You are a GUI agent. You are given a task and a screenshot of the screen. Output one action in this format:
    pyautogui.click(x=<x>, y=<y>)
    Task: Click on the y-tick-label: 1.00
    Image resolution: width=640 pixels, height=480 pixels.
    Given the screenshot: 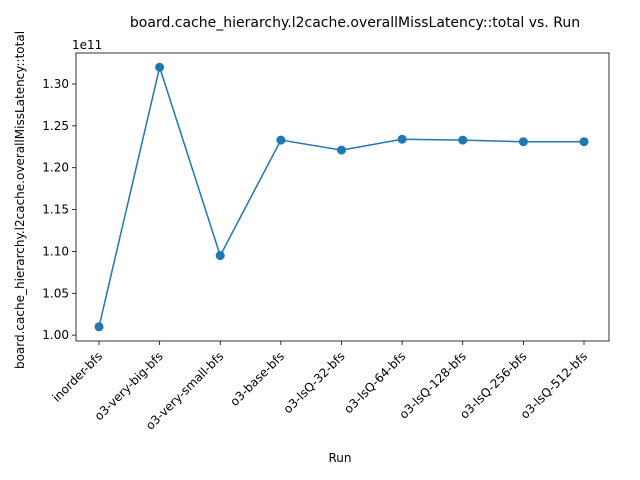 What is the action you would take?
    pyautogui.click(x=55, y=335)
    